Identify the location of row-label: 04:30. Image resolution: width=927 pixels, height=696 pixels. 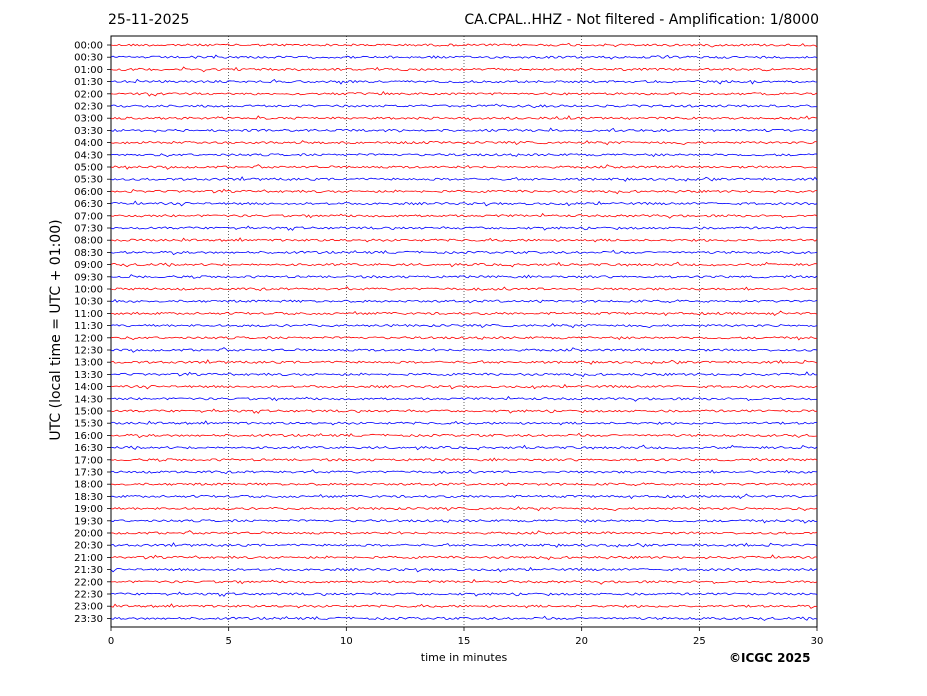
(88, 155).